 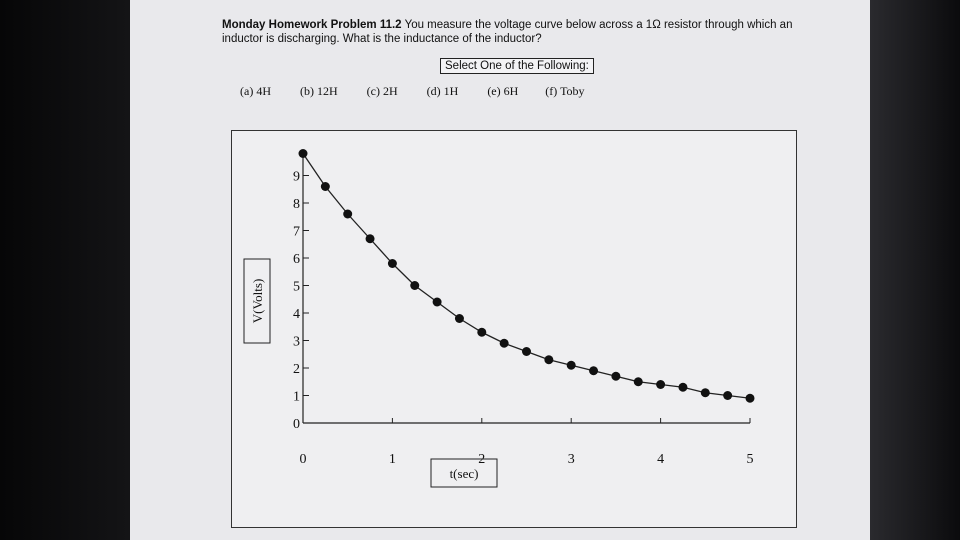 I want to click on xlabel-box, so click(x=464, y=473).